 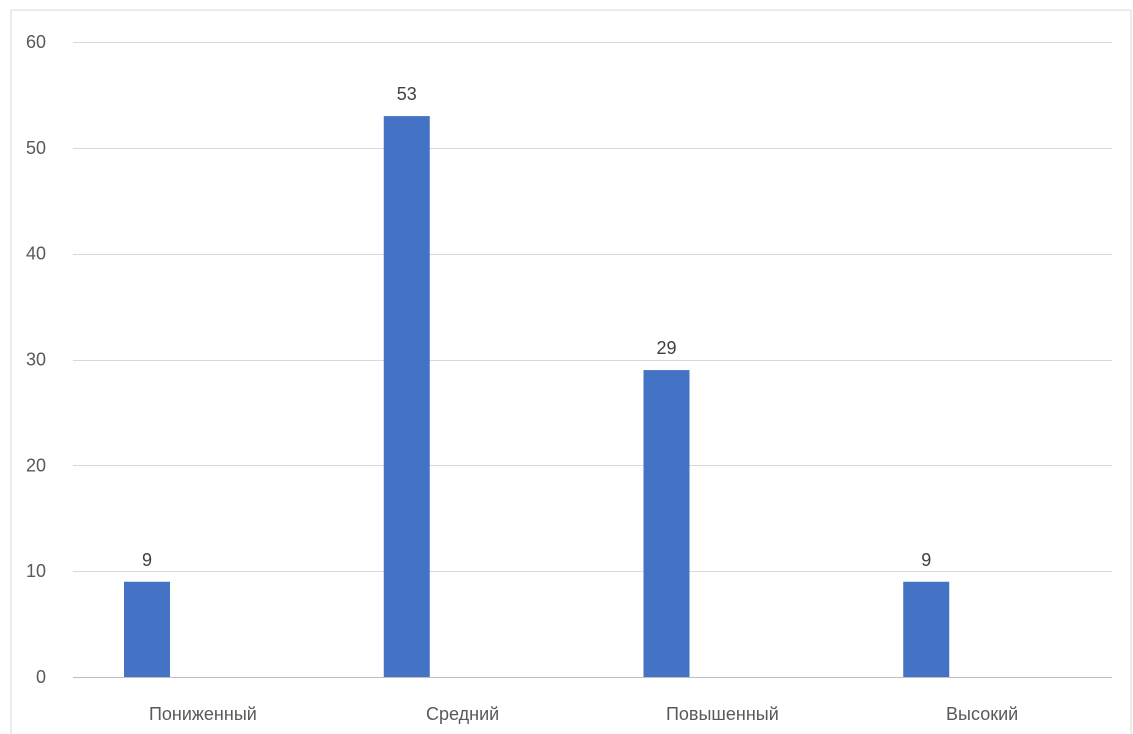 What do you see at coordinates (36, 42) in the screenshot?
I see `y-tick-label: 60` at bounding box center [36, 42].